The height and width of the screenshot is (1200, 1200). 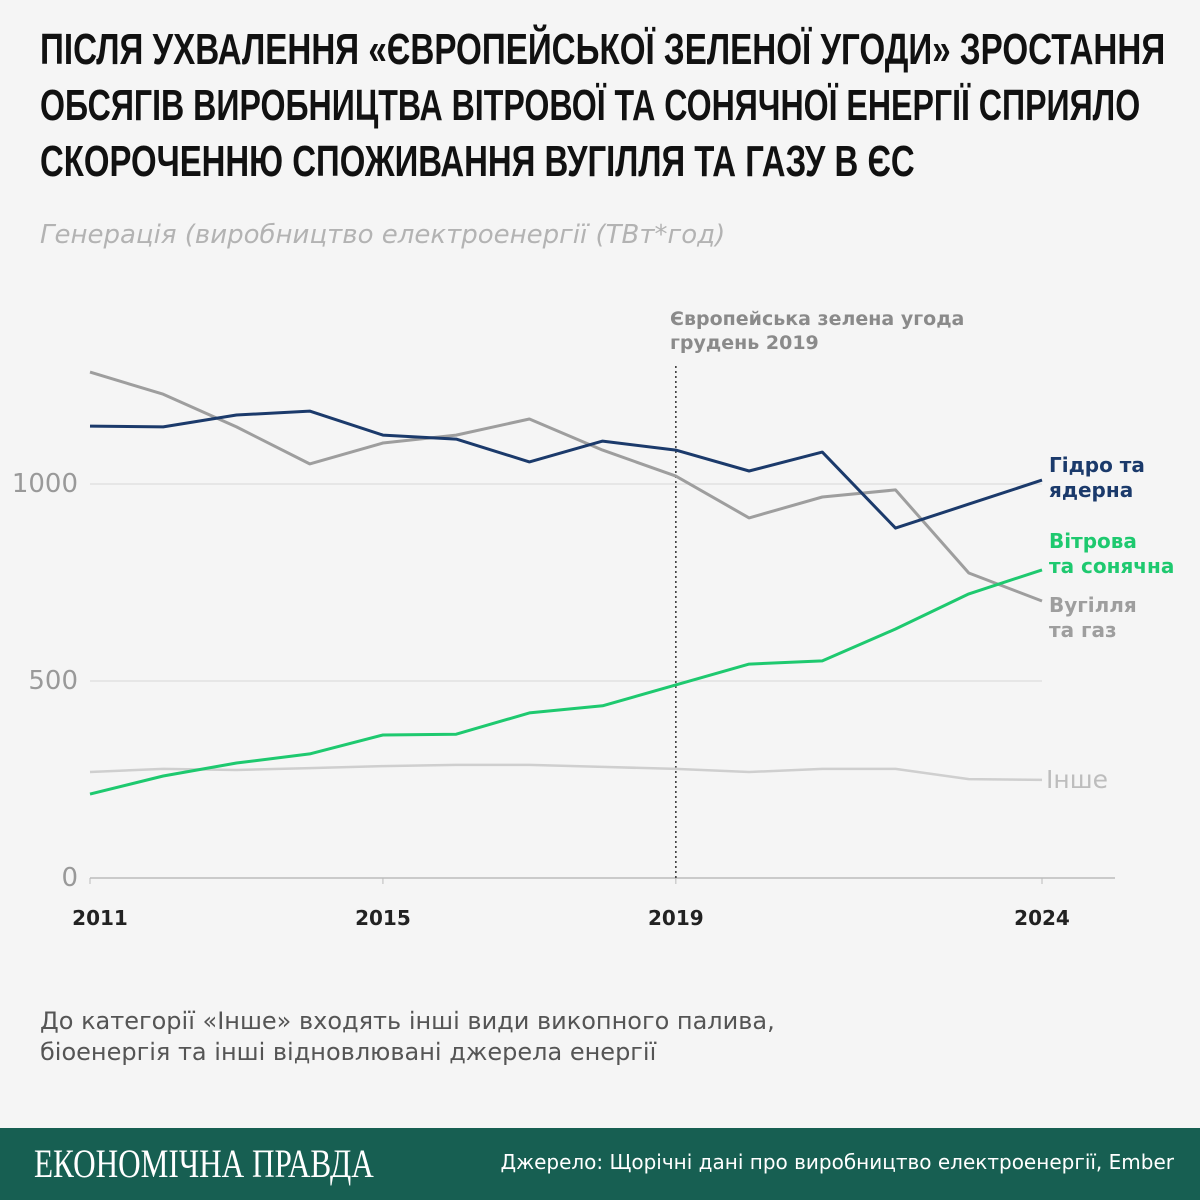 What do you see at coordinates (1083, 630) in the screenshot?
I see `series-label: та газ` at bounding box center [1083, 630].